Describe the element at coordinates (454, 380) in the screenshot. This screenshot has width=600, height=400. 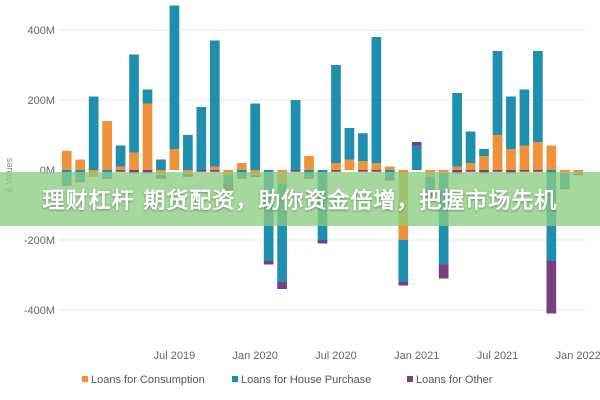
I see `legend-label: Loans for Other` at that location.